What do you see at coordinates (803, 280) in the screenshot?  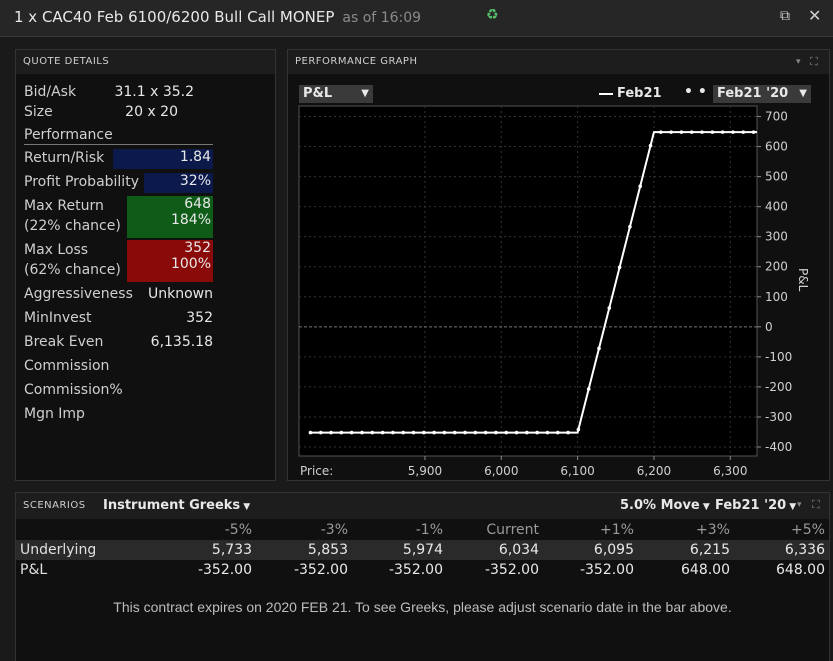 I see `y-axis-label: P&L` at bounding box center [803, 280].